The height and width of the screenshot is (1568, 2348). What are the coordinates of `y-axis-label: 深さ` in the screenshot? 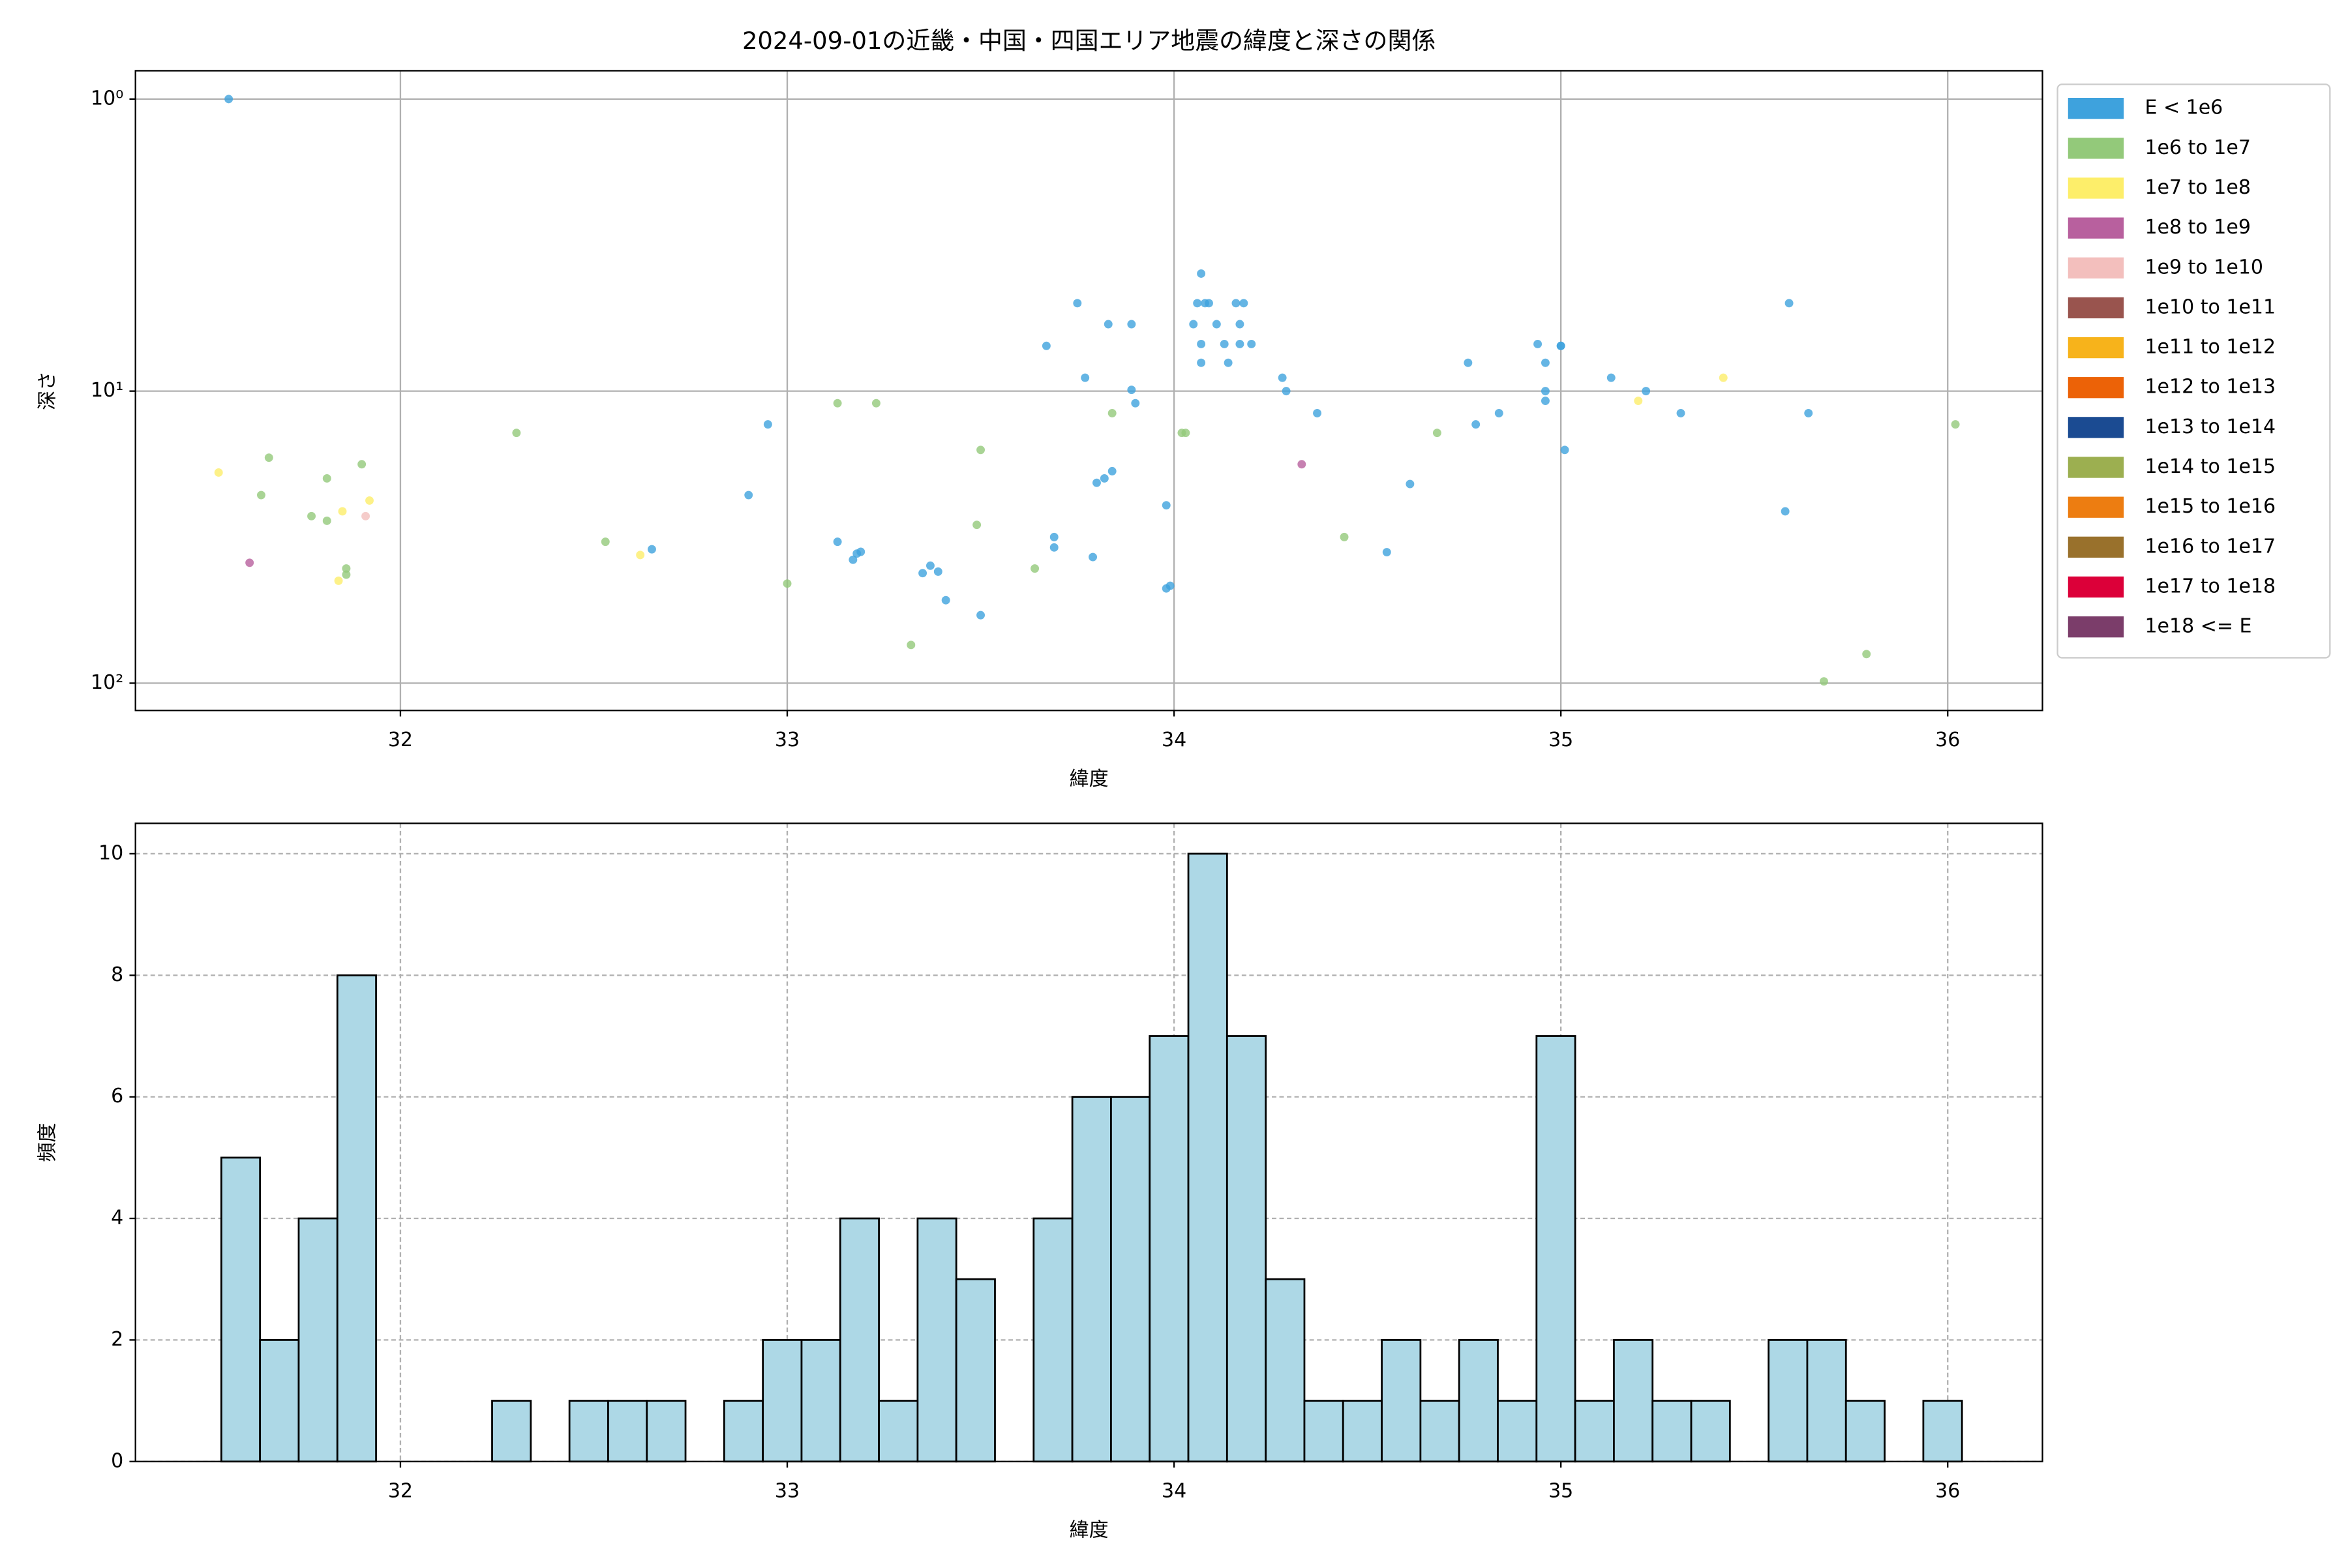 It's located at (47, 390).